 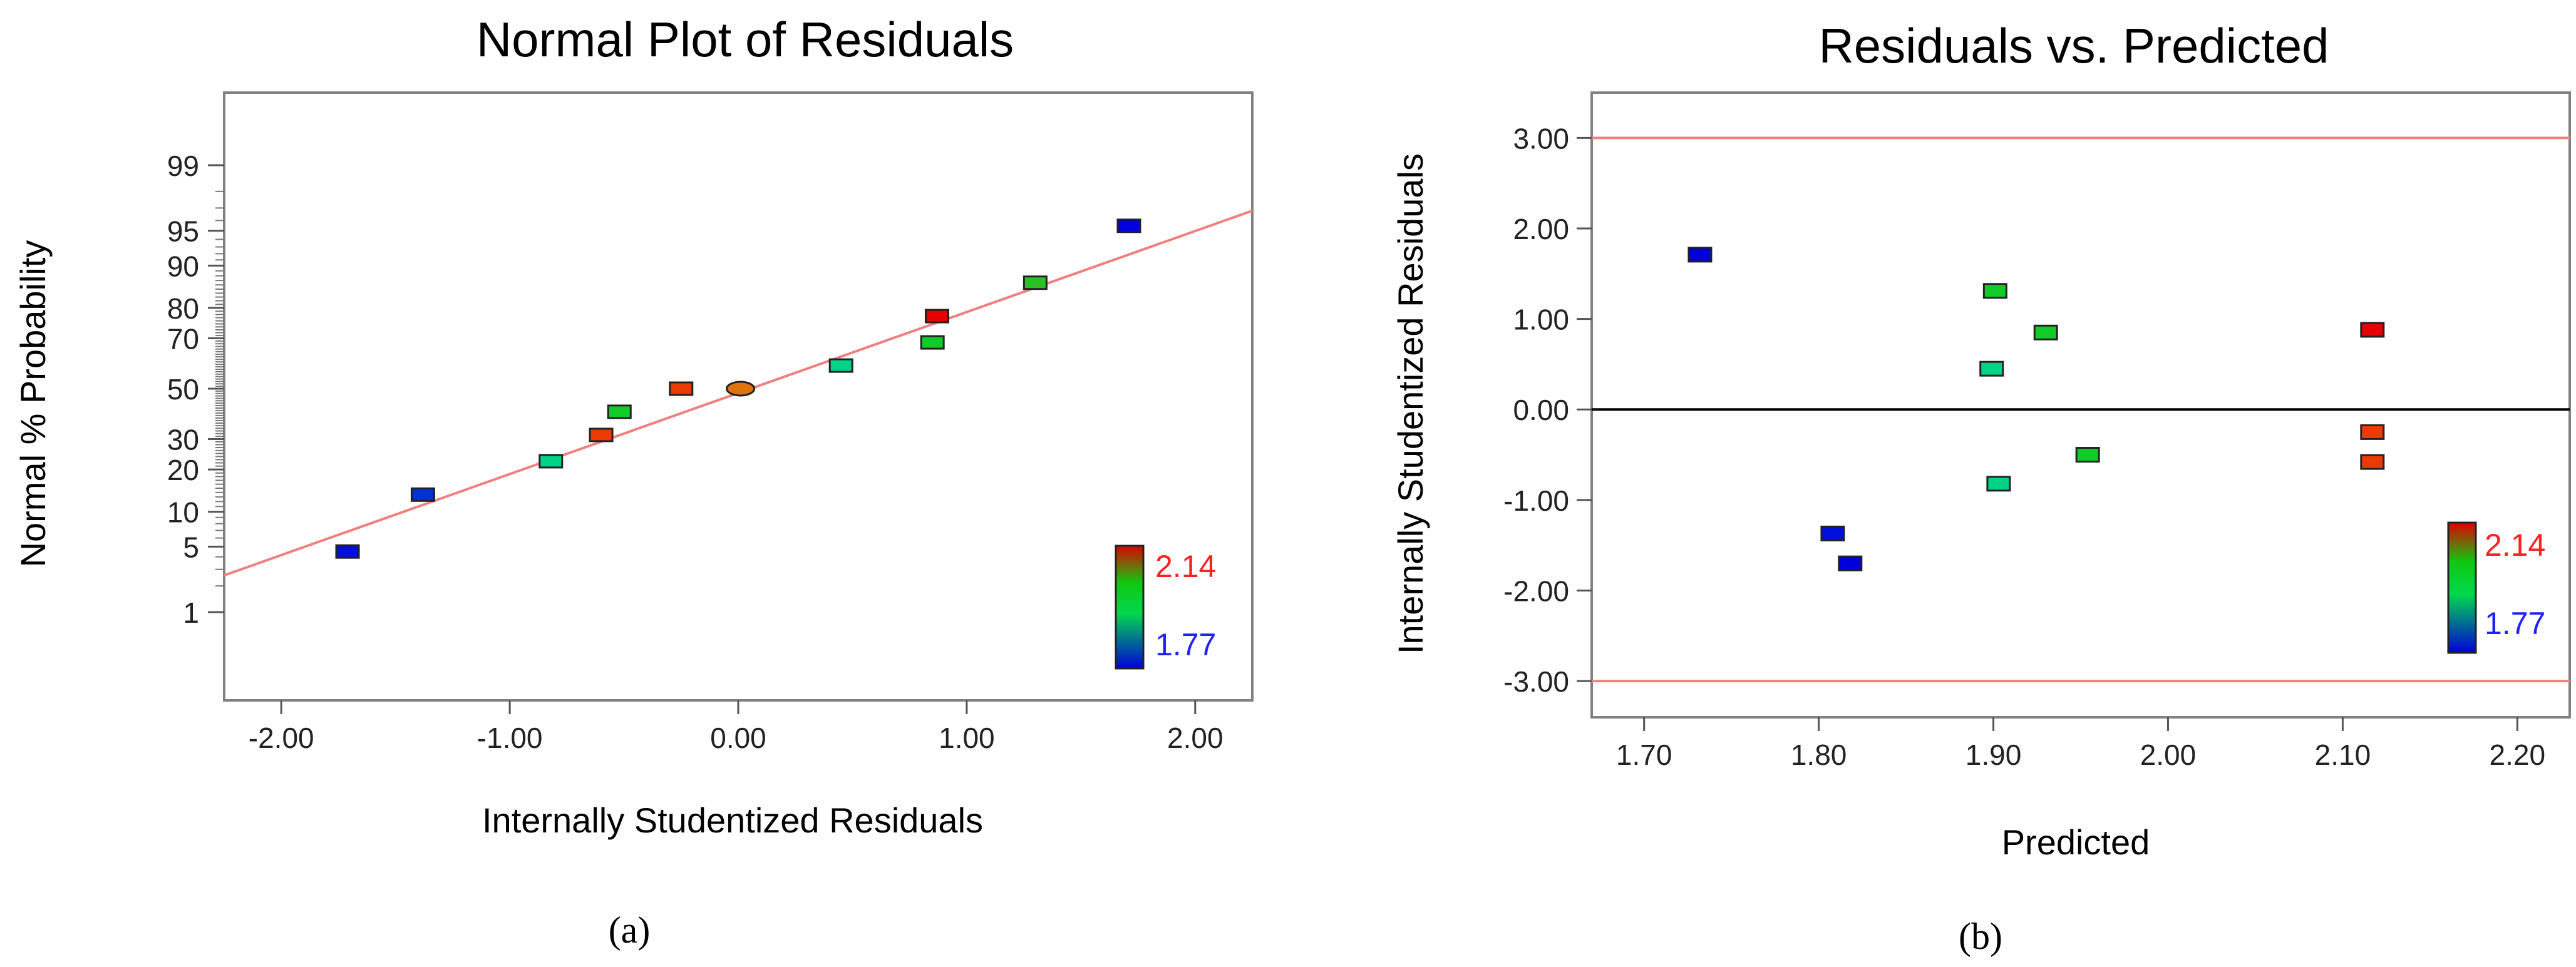 What do you see at coordinates (183, 389) in the screenshot?
I see `panel-a-y-tick-label: 50` at bounding box center [183, 389].